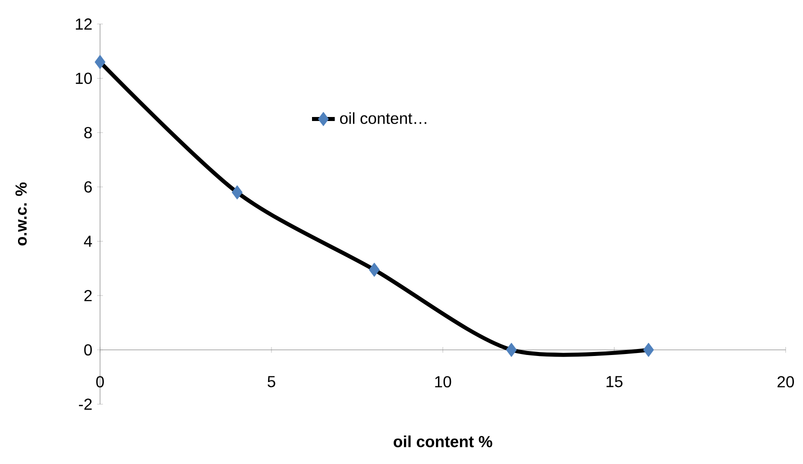  Describe the element at coordinates (88, 241) in the screenshot. I see `y-tick-label: 4` at that location.